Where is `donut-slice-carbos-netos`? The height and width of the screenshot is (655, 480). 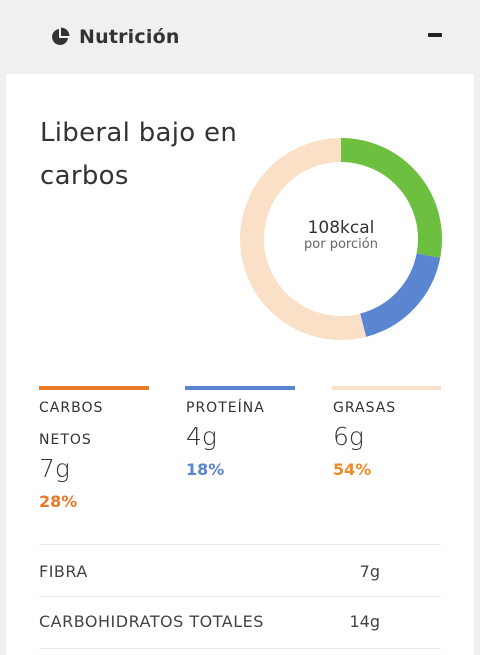 donut-slice-carbos-netos is located at coordinates (391, 198).